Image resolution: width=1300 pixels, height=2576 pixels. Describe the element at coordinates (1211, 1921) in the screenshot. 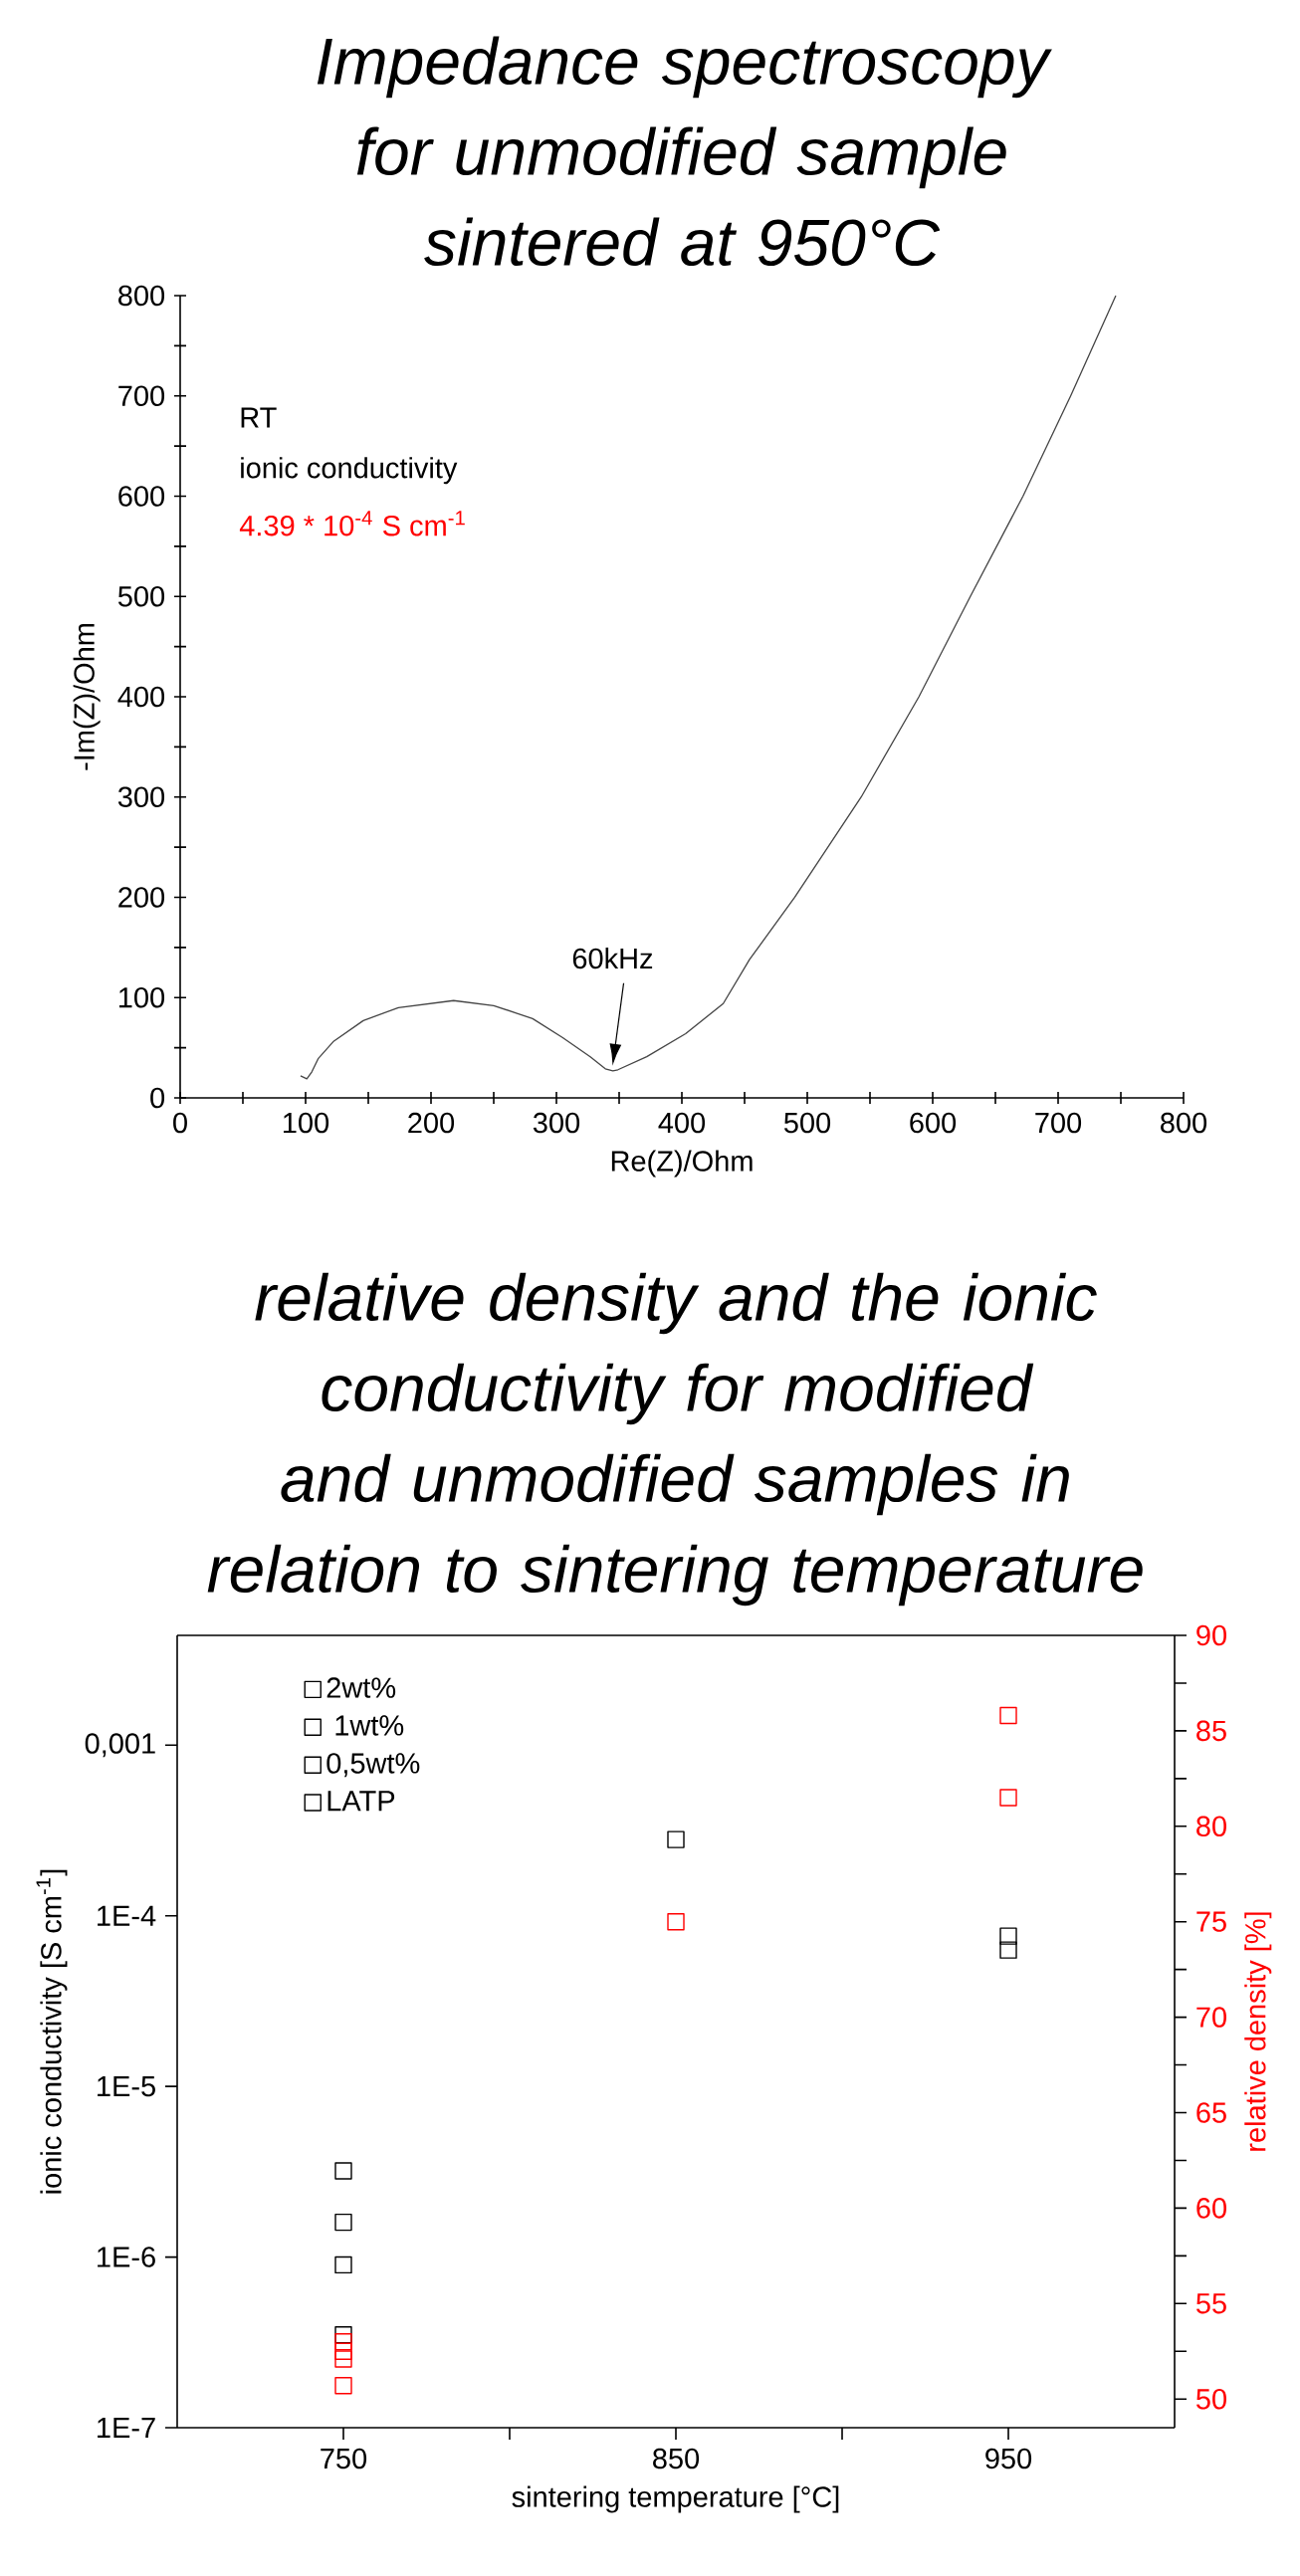

I see `y2-tick-label: 75` at that location.